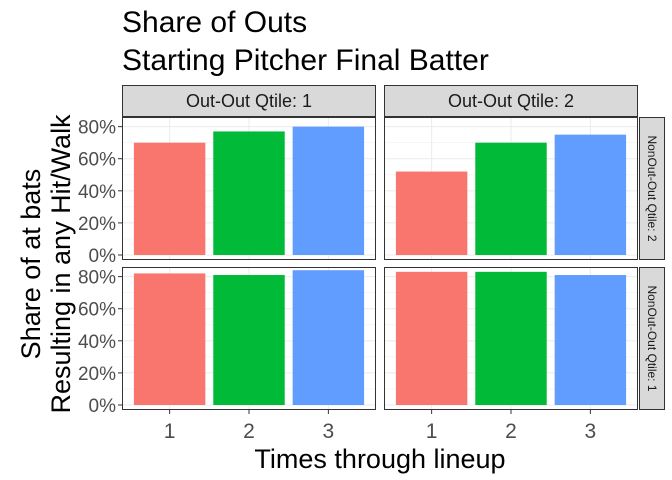  Describe the element at coordinates (61, 264) in the screenshot. I see `y-axis-title-line-2: Resulting in any Hit/Walk` at that location.